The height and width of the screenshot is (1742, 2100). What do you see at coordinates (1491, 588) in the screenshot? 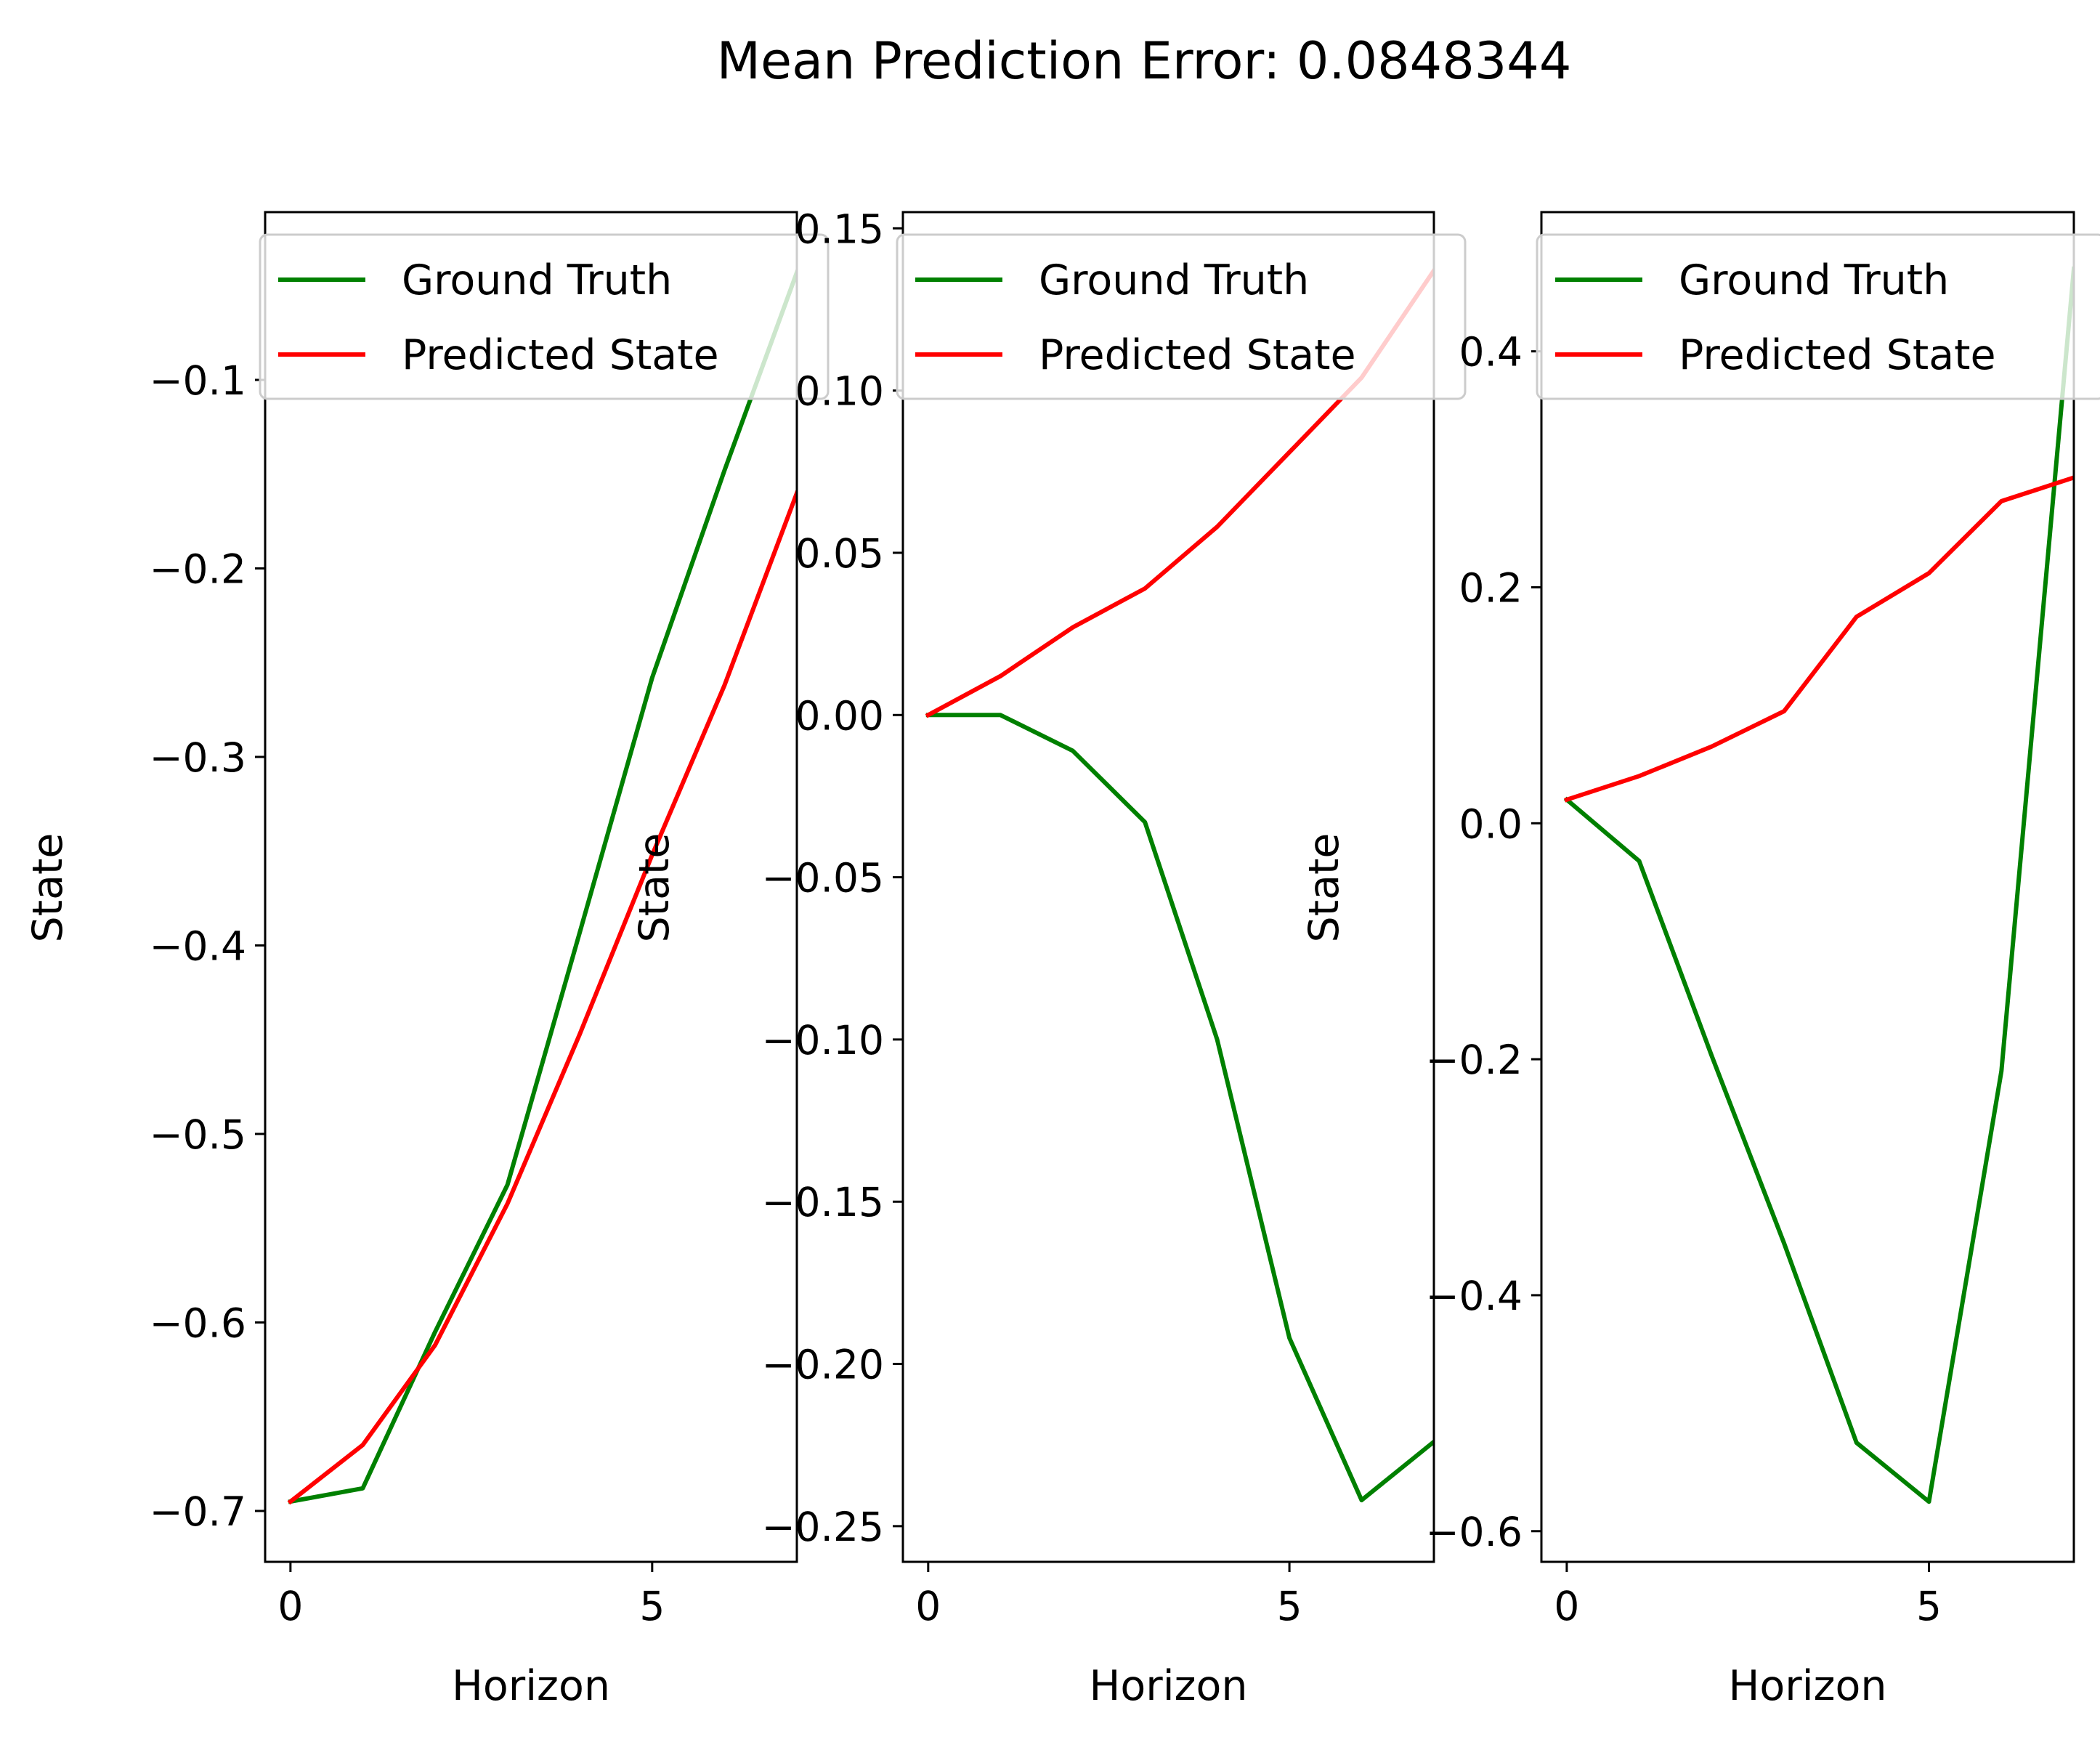
I see `y-tick-label: 0.2` at bounding box center [1491, 588].